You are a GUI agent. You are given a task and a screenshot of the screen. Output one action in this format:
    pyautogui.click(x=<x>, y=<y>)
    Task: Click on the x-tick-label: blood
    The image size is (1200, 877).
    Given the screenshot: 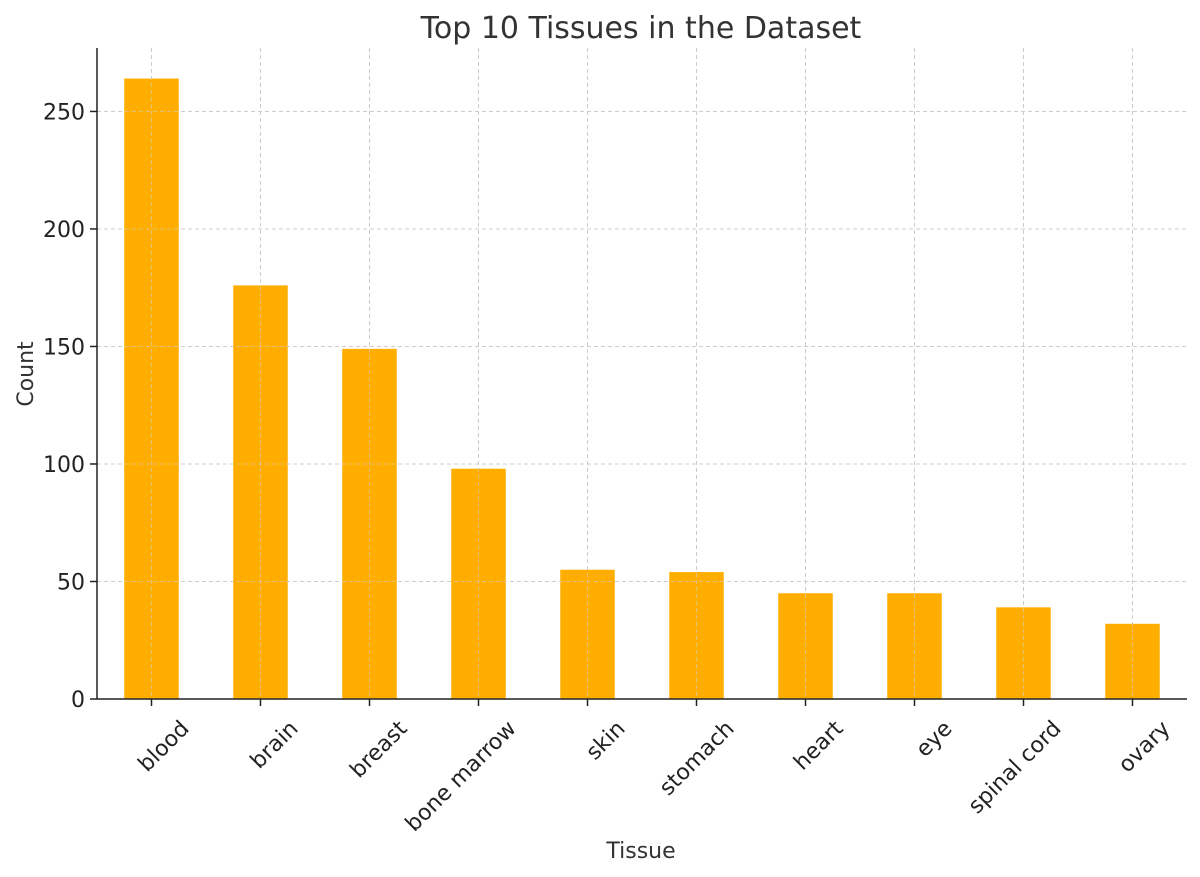 What is the action you would take?
    pyautogui.click(x=164, y=746)
    